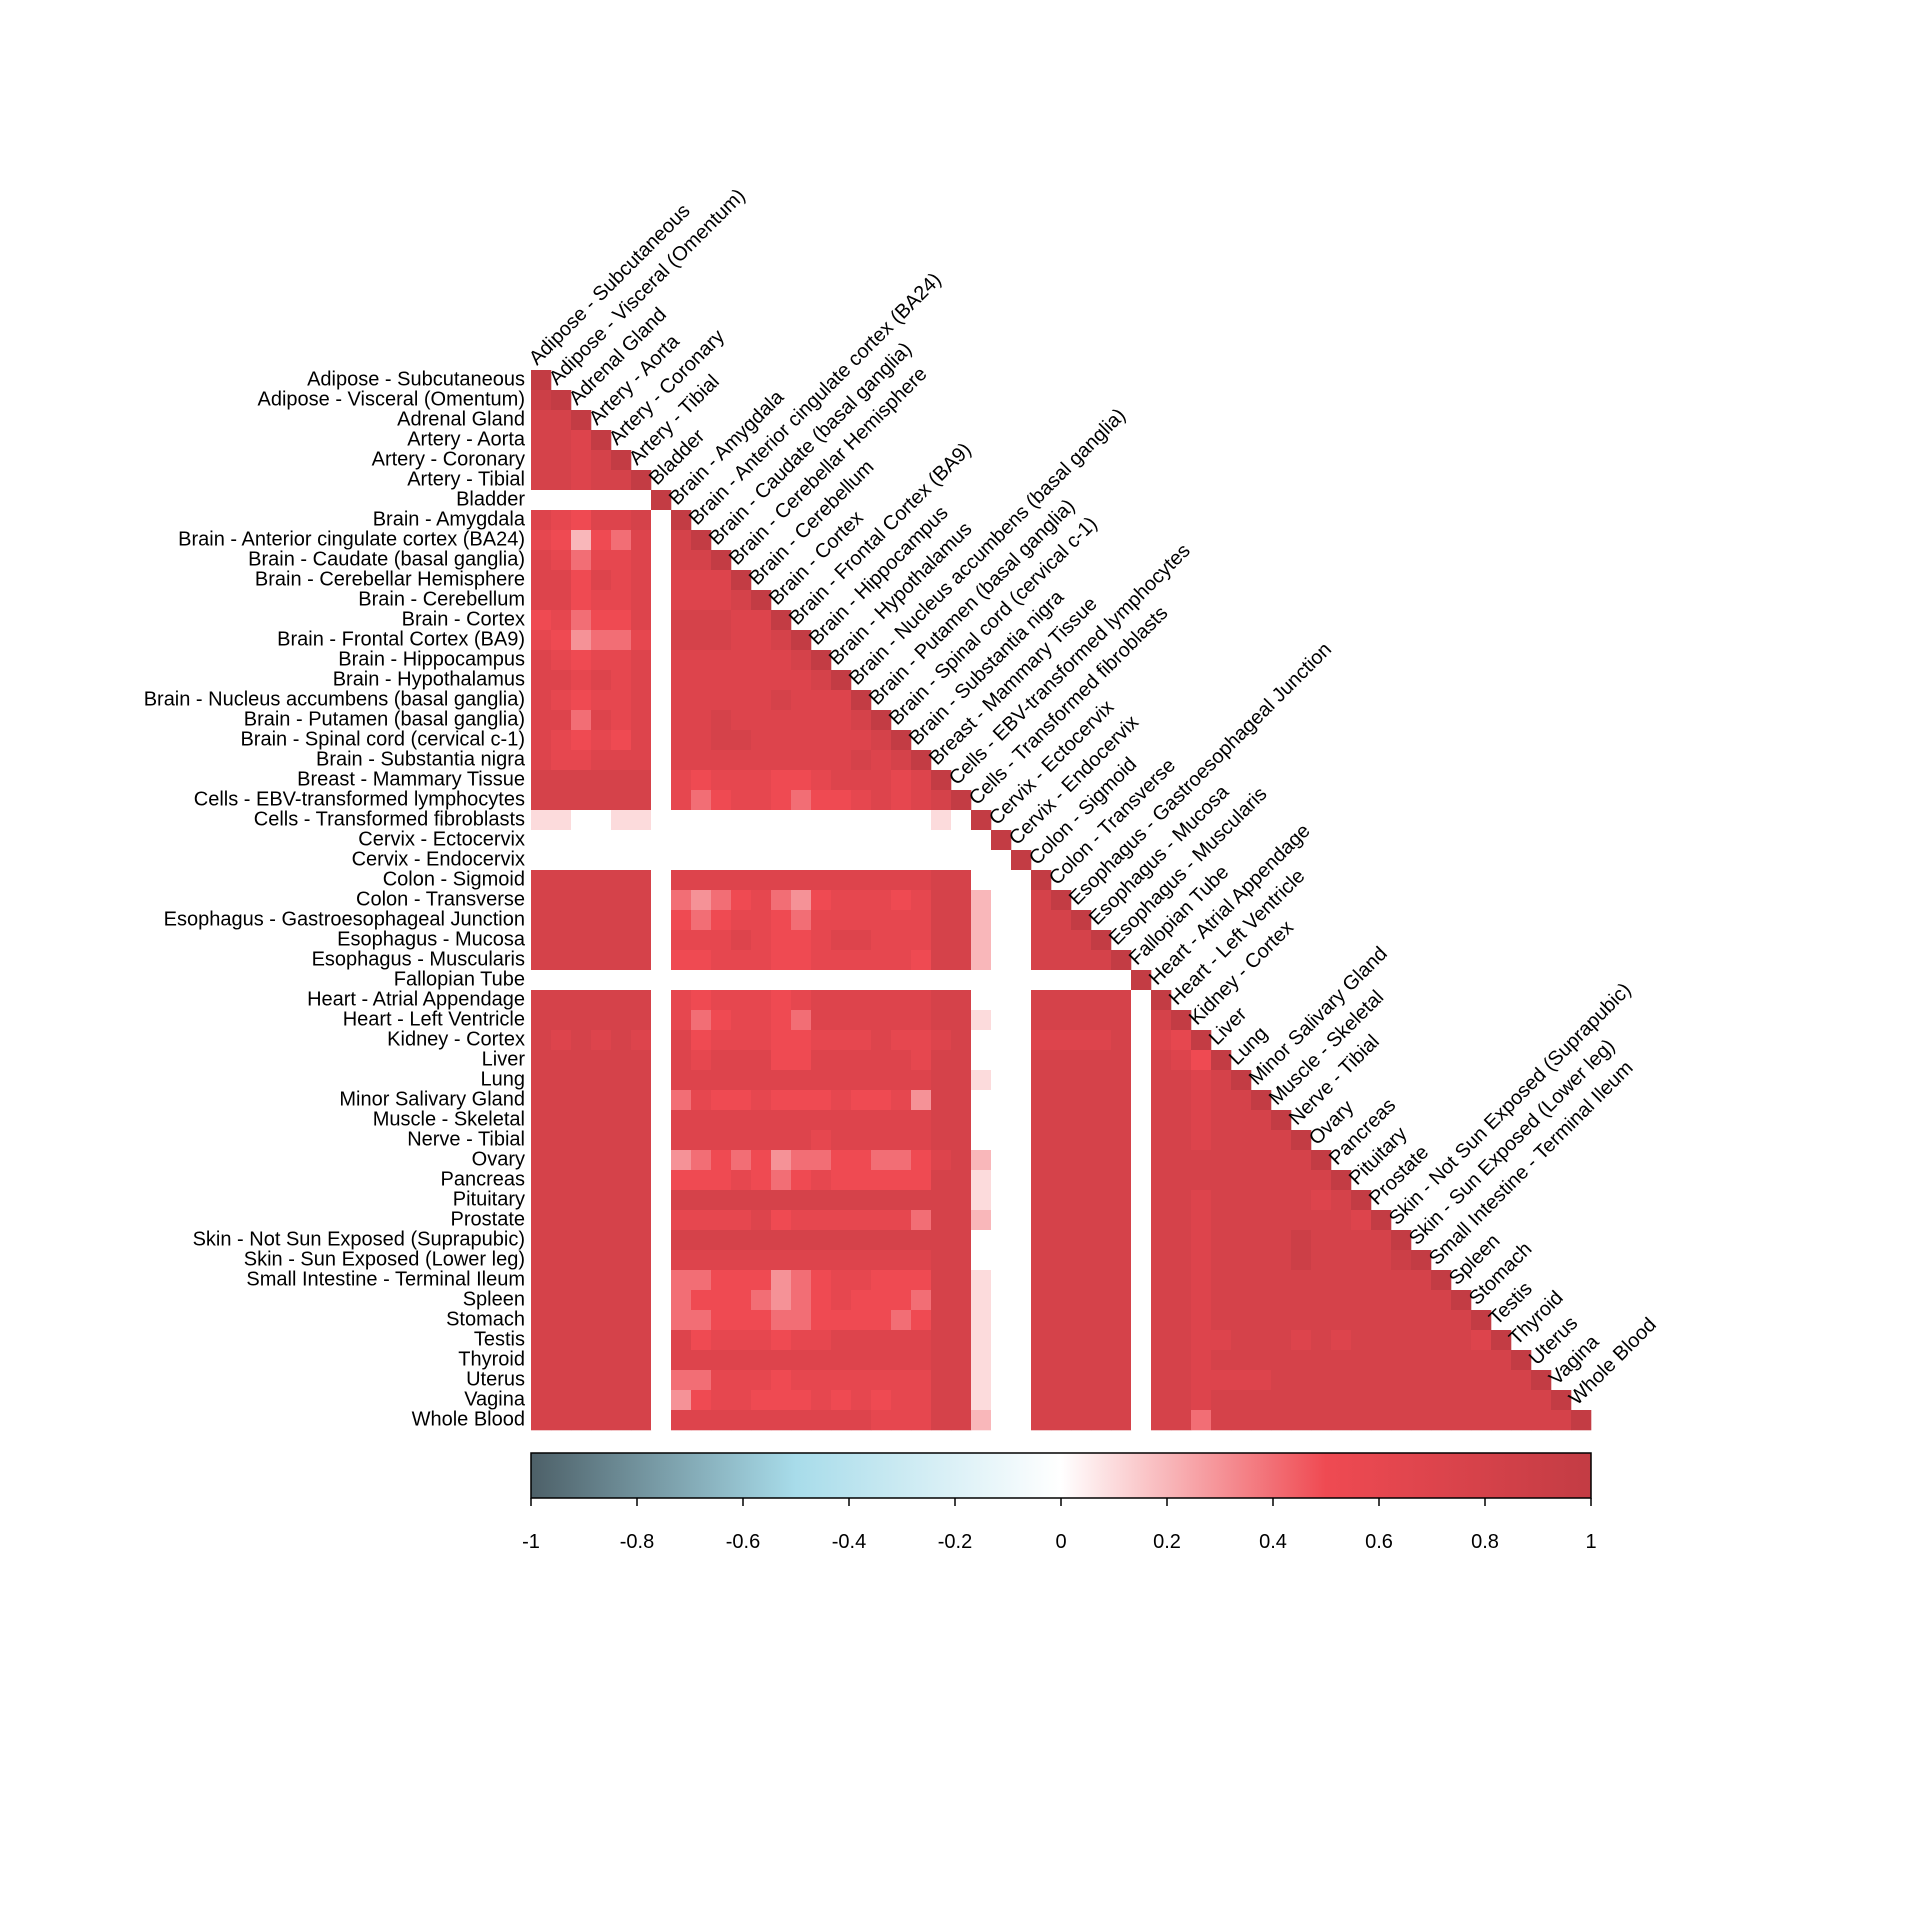  I want to click on colorbar-tick-label: 0.4, so click(1273, 1542).